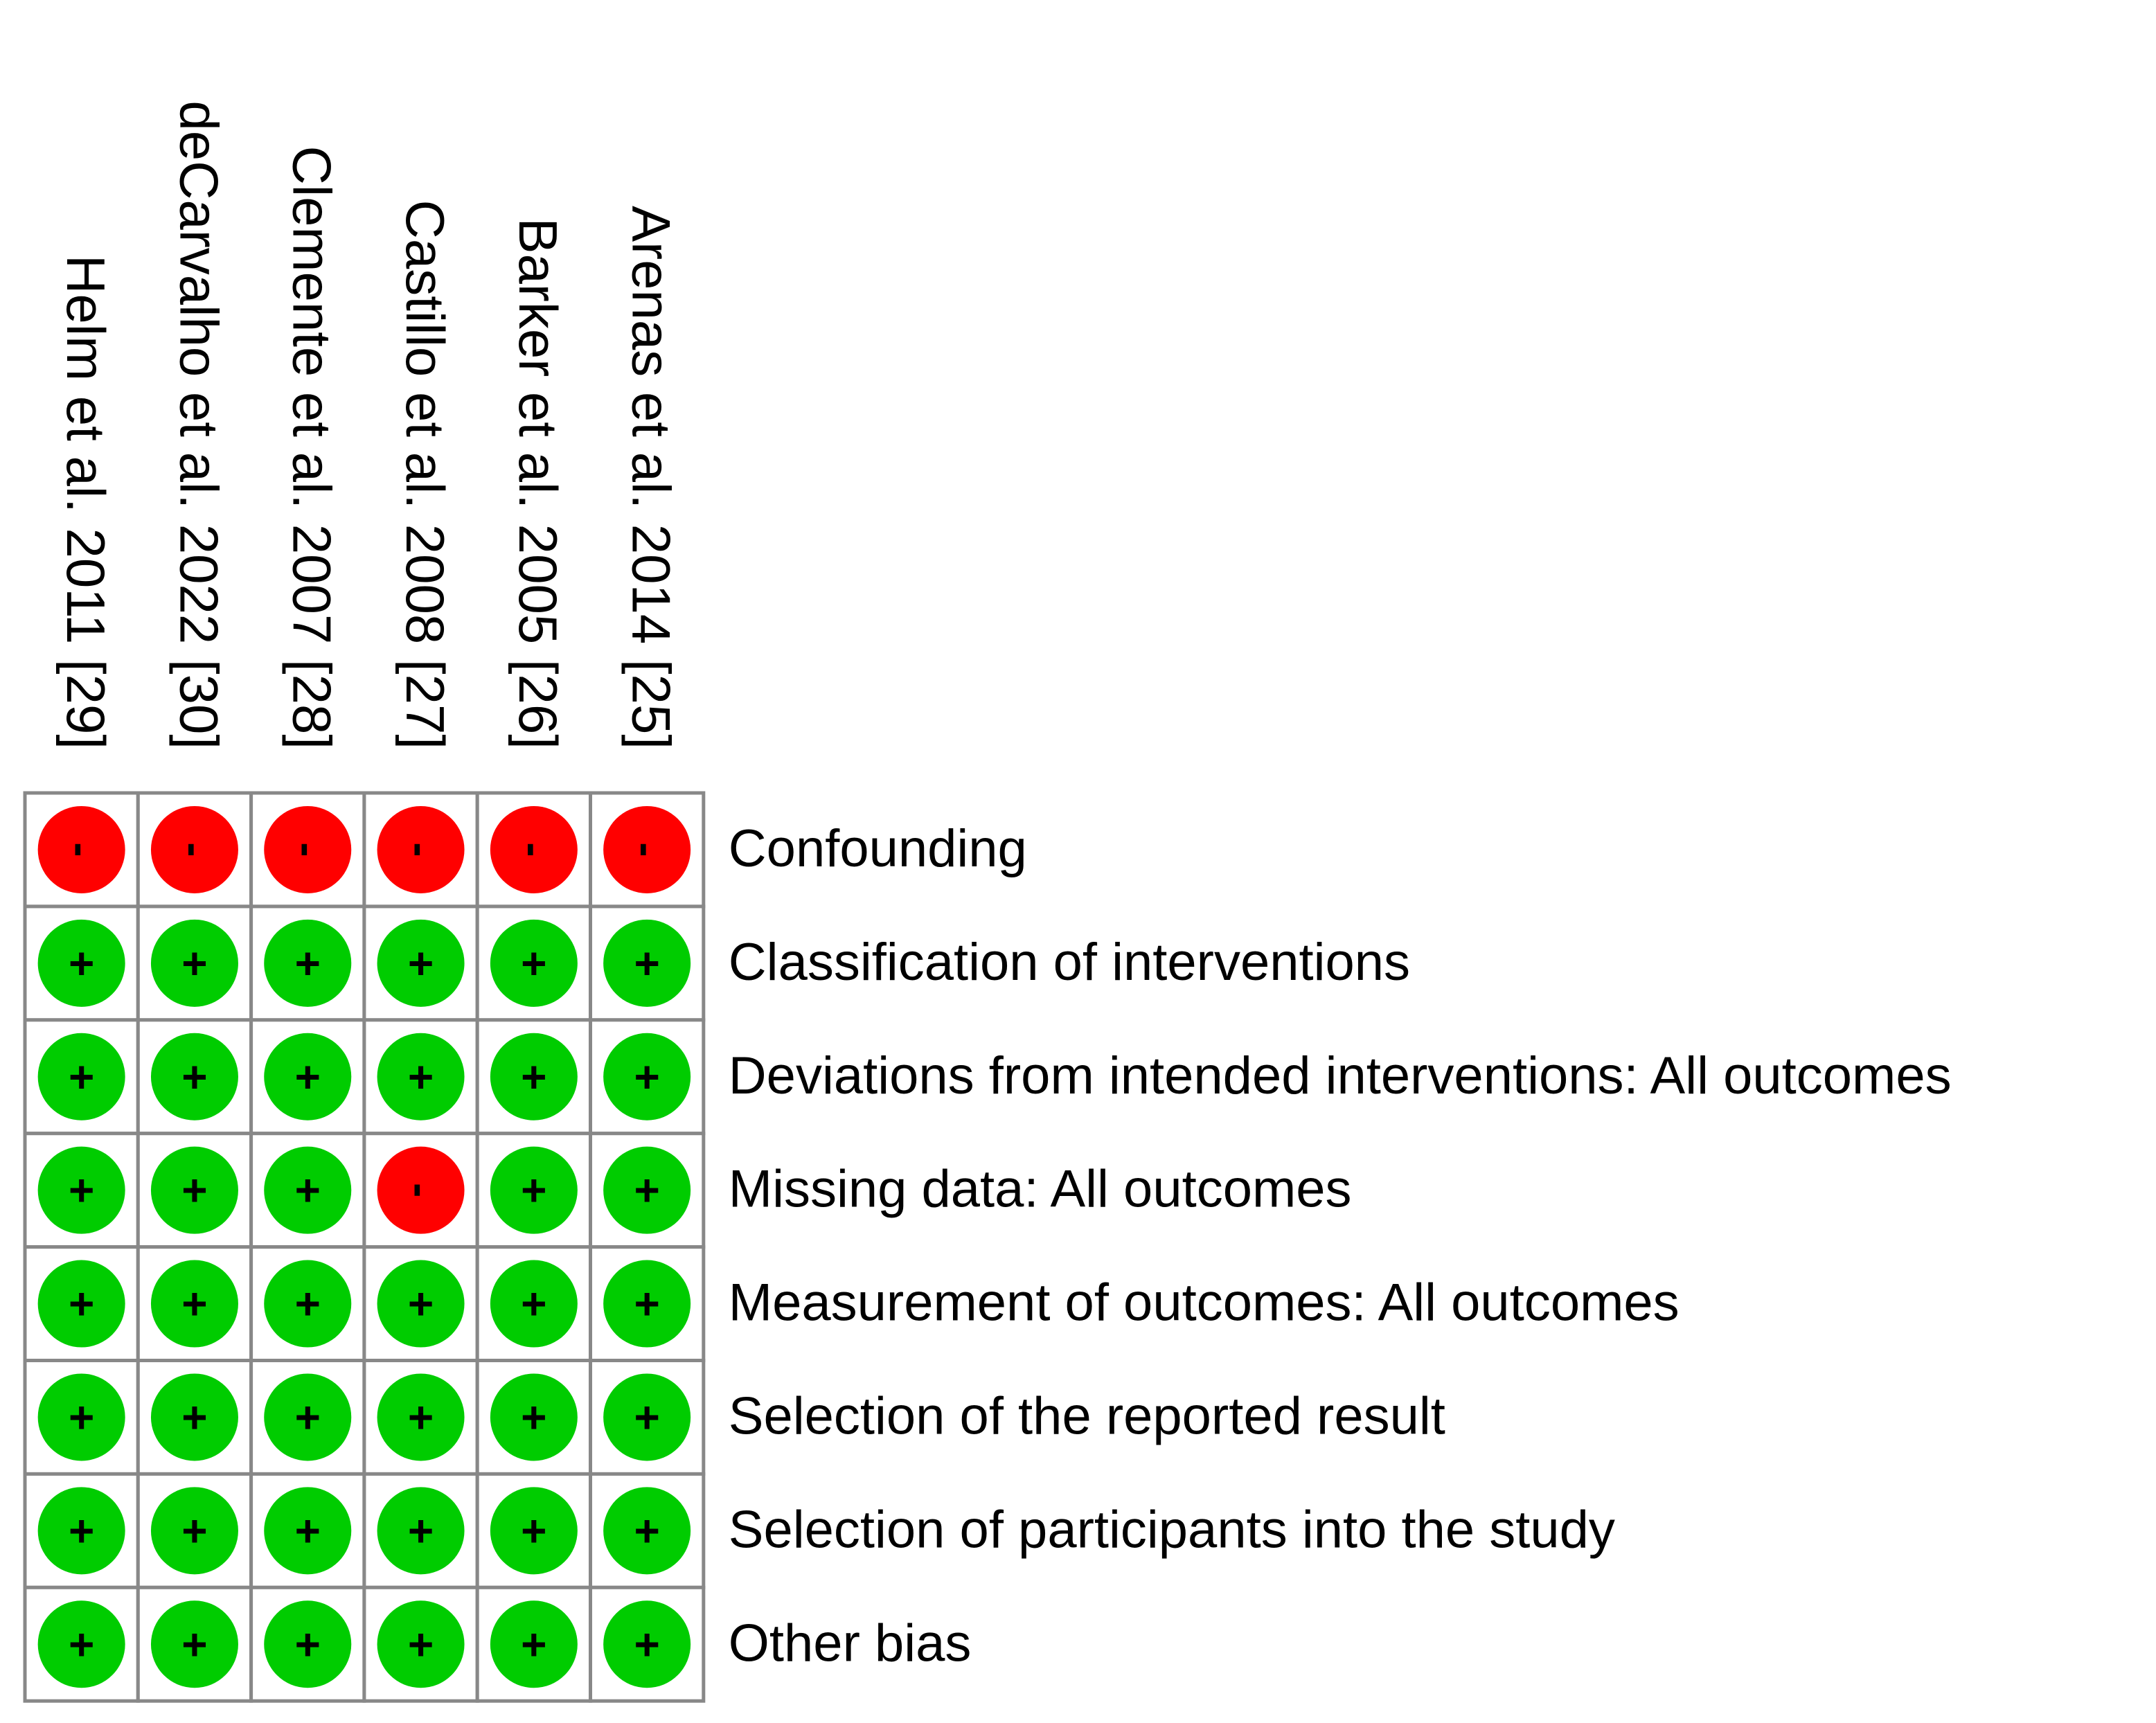 The width and height of the screenshot is (2156, 1723). Describe the element at coordinates (198, 424) in the screenshot. I see `study-label: deCarvalho et al. 2022 [30]` at that location.